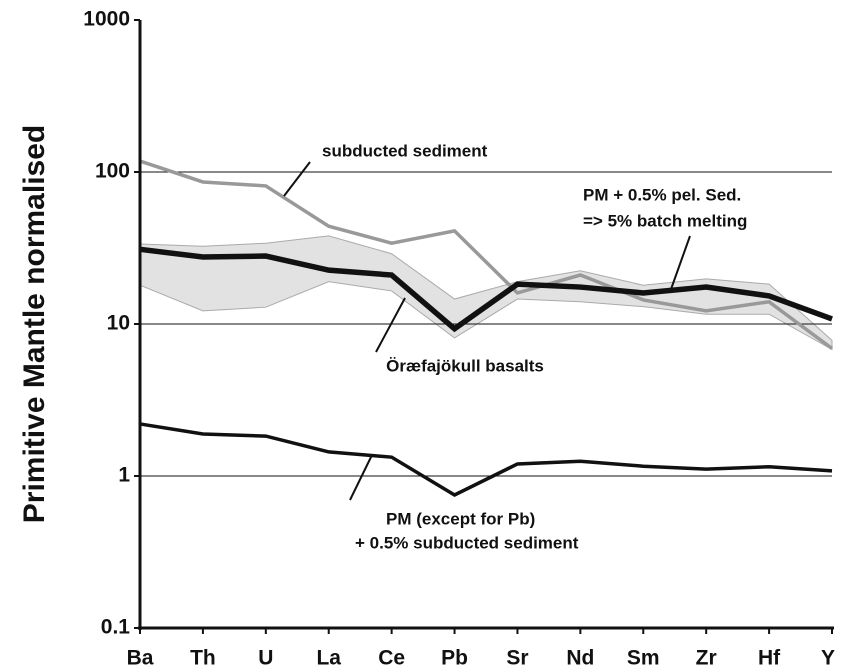 The width and height of the screenshot is (843, 672). Describe the element at coordinates (465, 365) in the screenshot. I see `band-label: Öræfajökull basalts` at that location.